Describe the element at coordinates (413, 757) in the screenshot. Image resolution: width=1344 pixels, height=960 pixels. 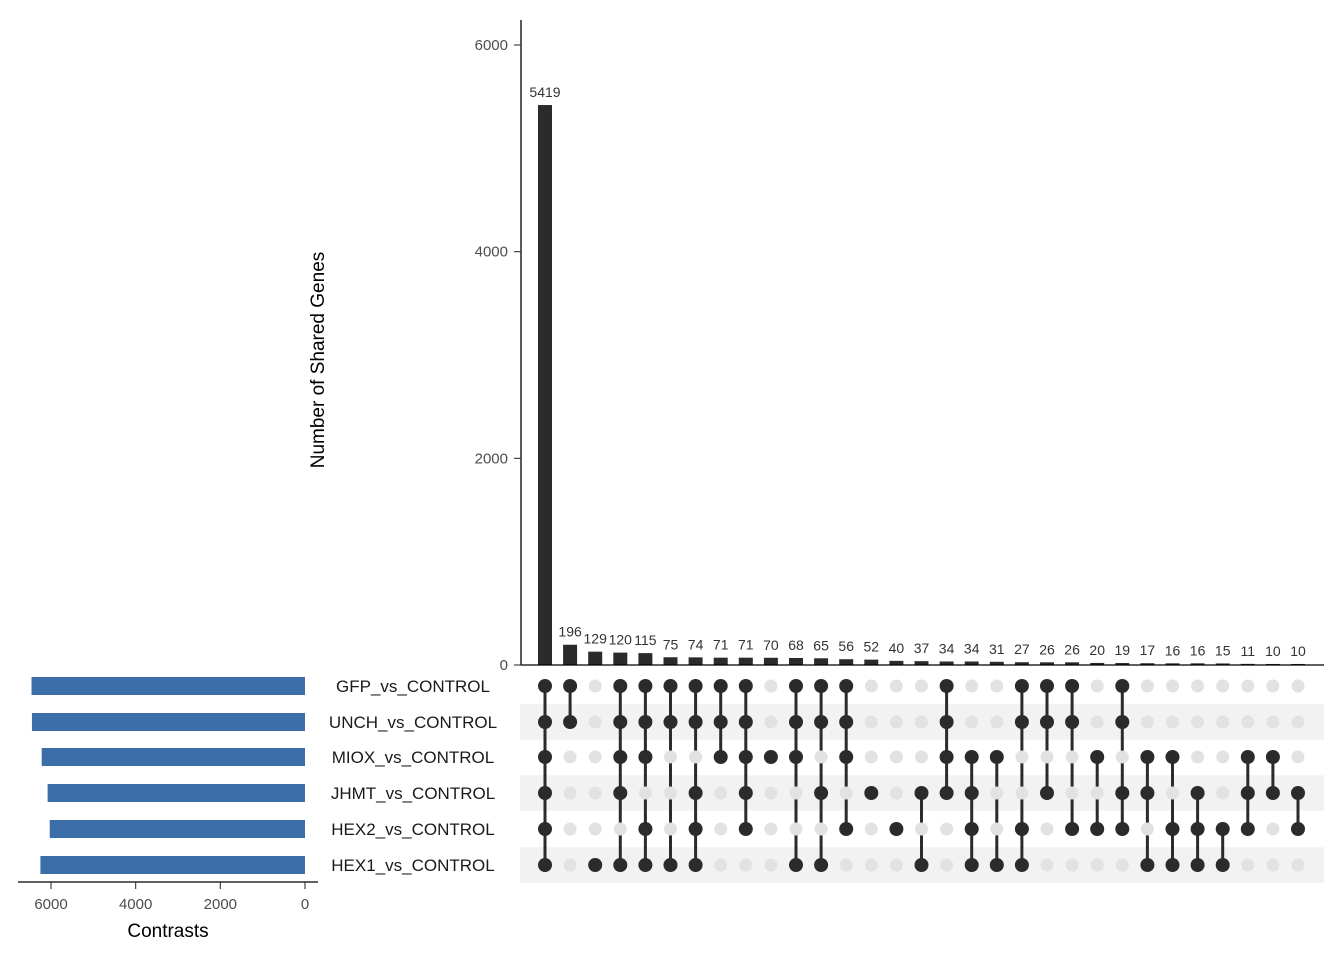
I see `set-label: MIOX_vs_CONTROL` at that location.